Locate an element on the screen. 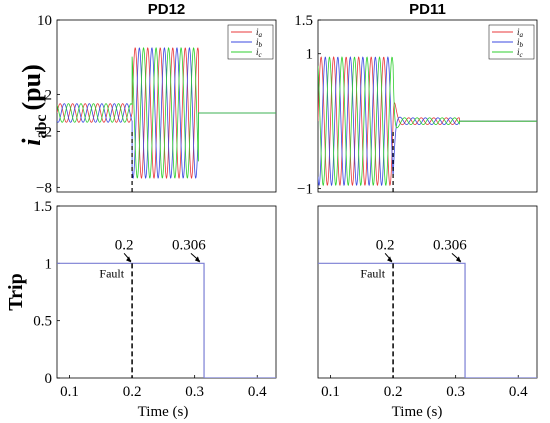 The width and height of the screenshot is (550, 423). pd11-current-legend-label-i_a: ia is located at coordinates (520, 33).